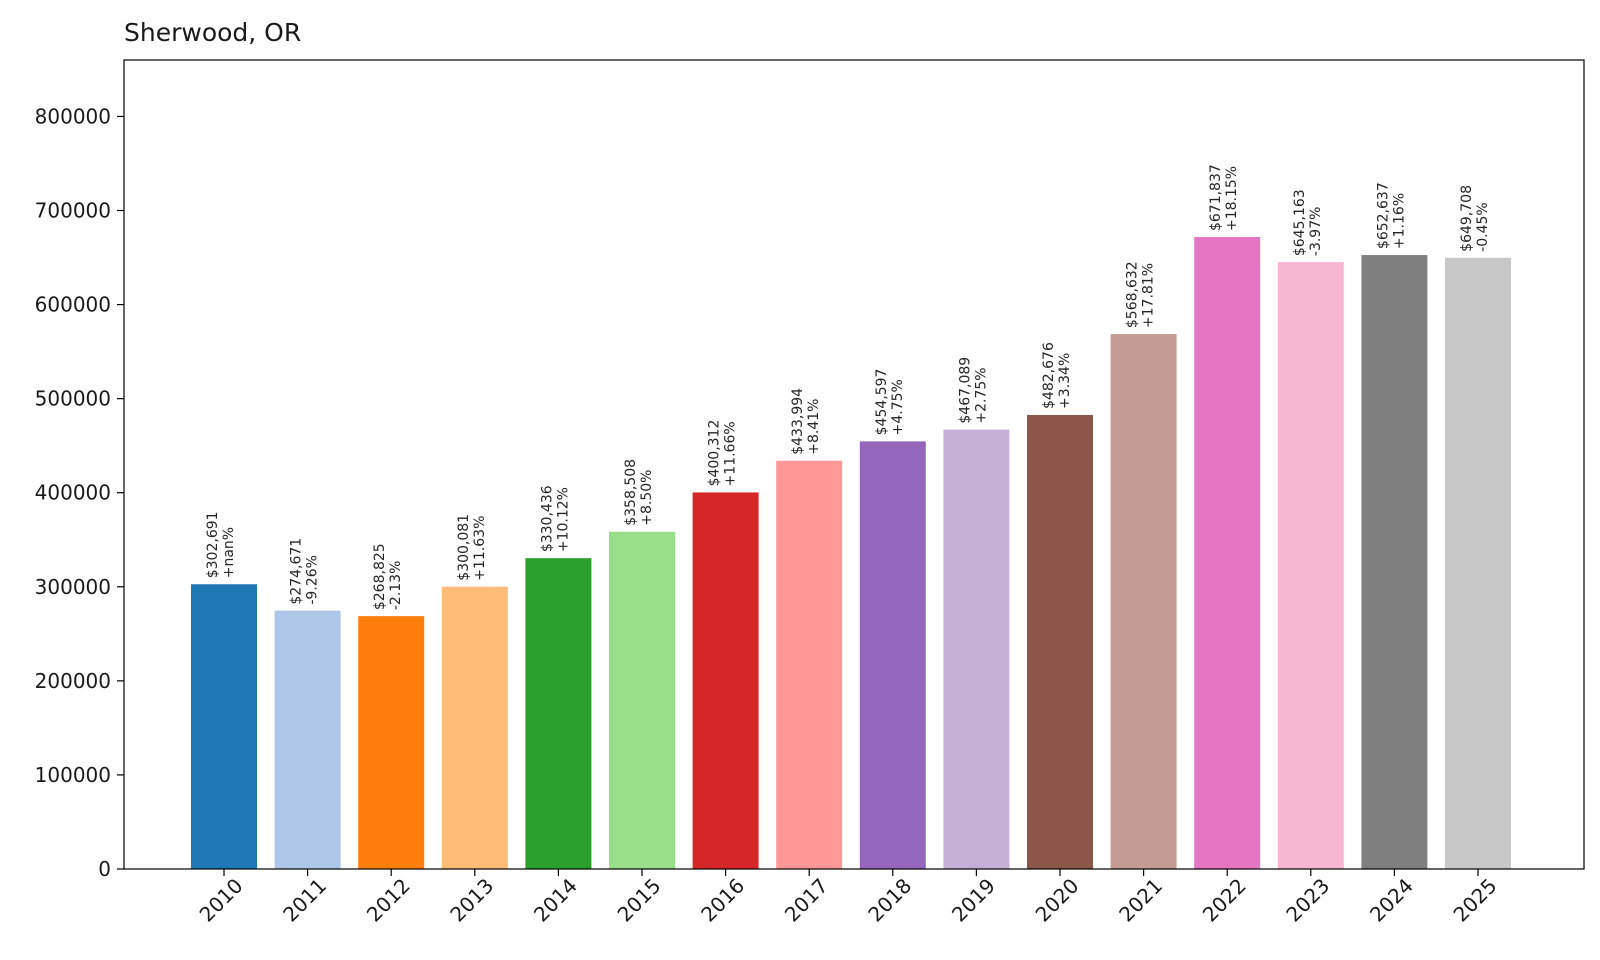 This screenshot has height=960, width=1600. Describe the element at coordinates (1383, 215) in the screenshot. I see `bar-value-label: $652,637` at that location.